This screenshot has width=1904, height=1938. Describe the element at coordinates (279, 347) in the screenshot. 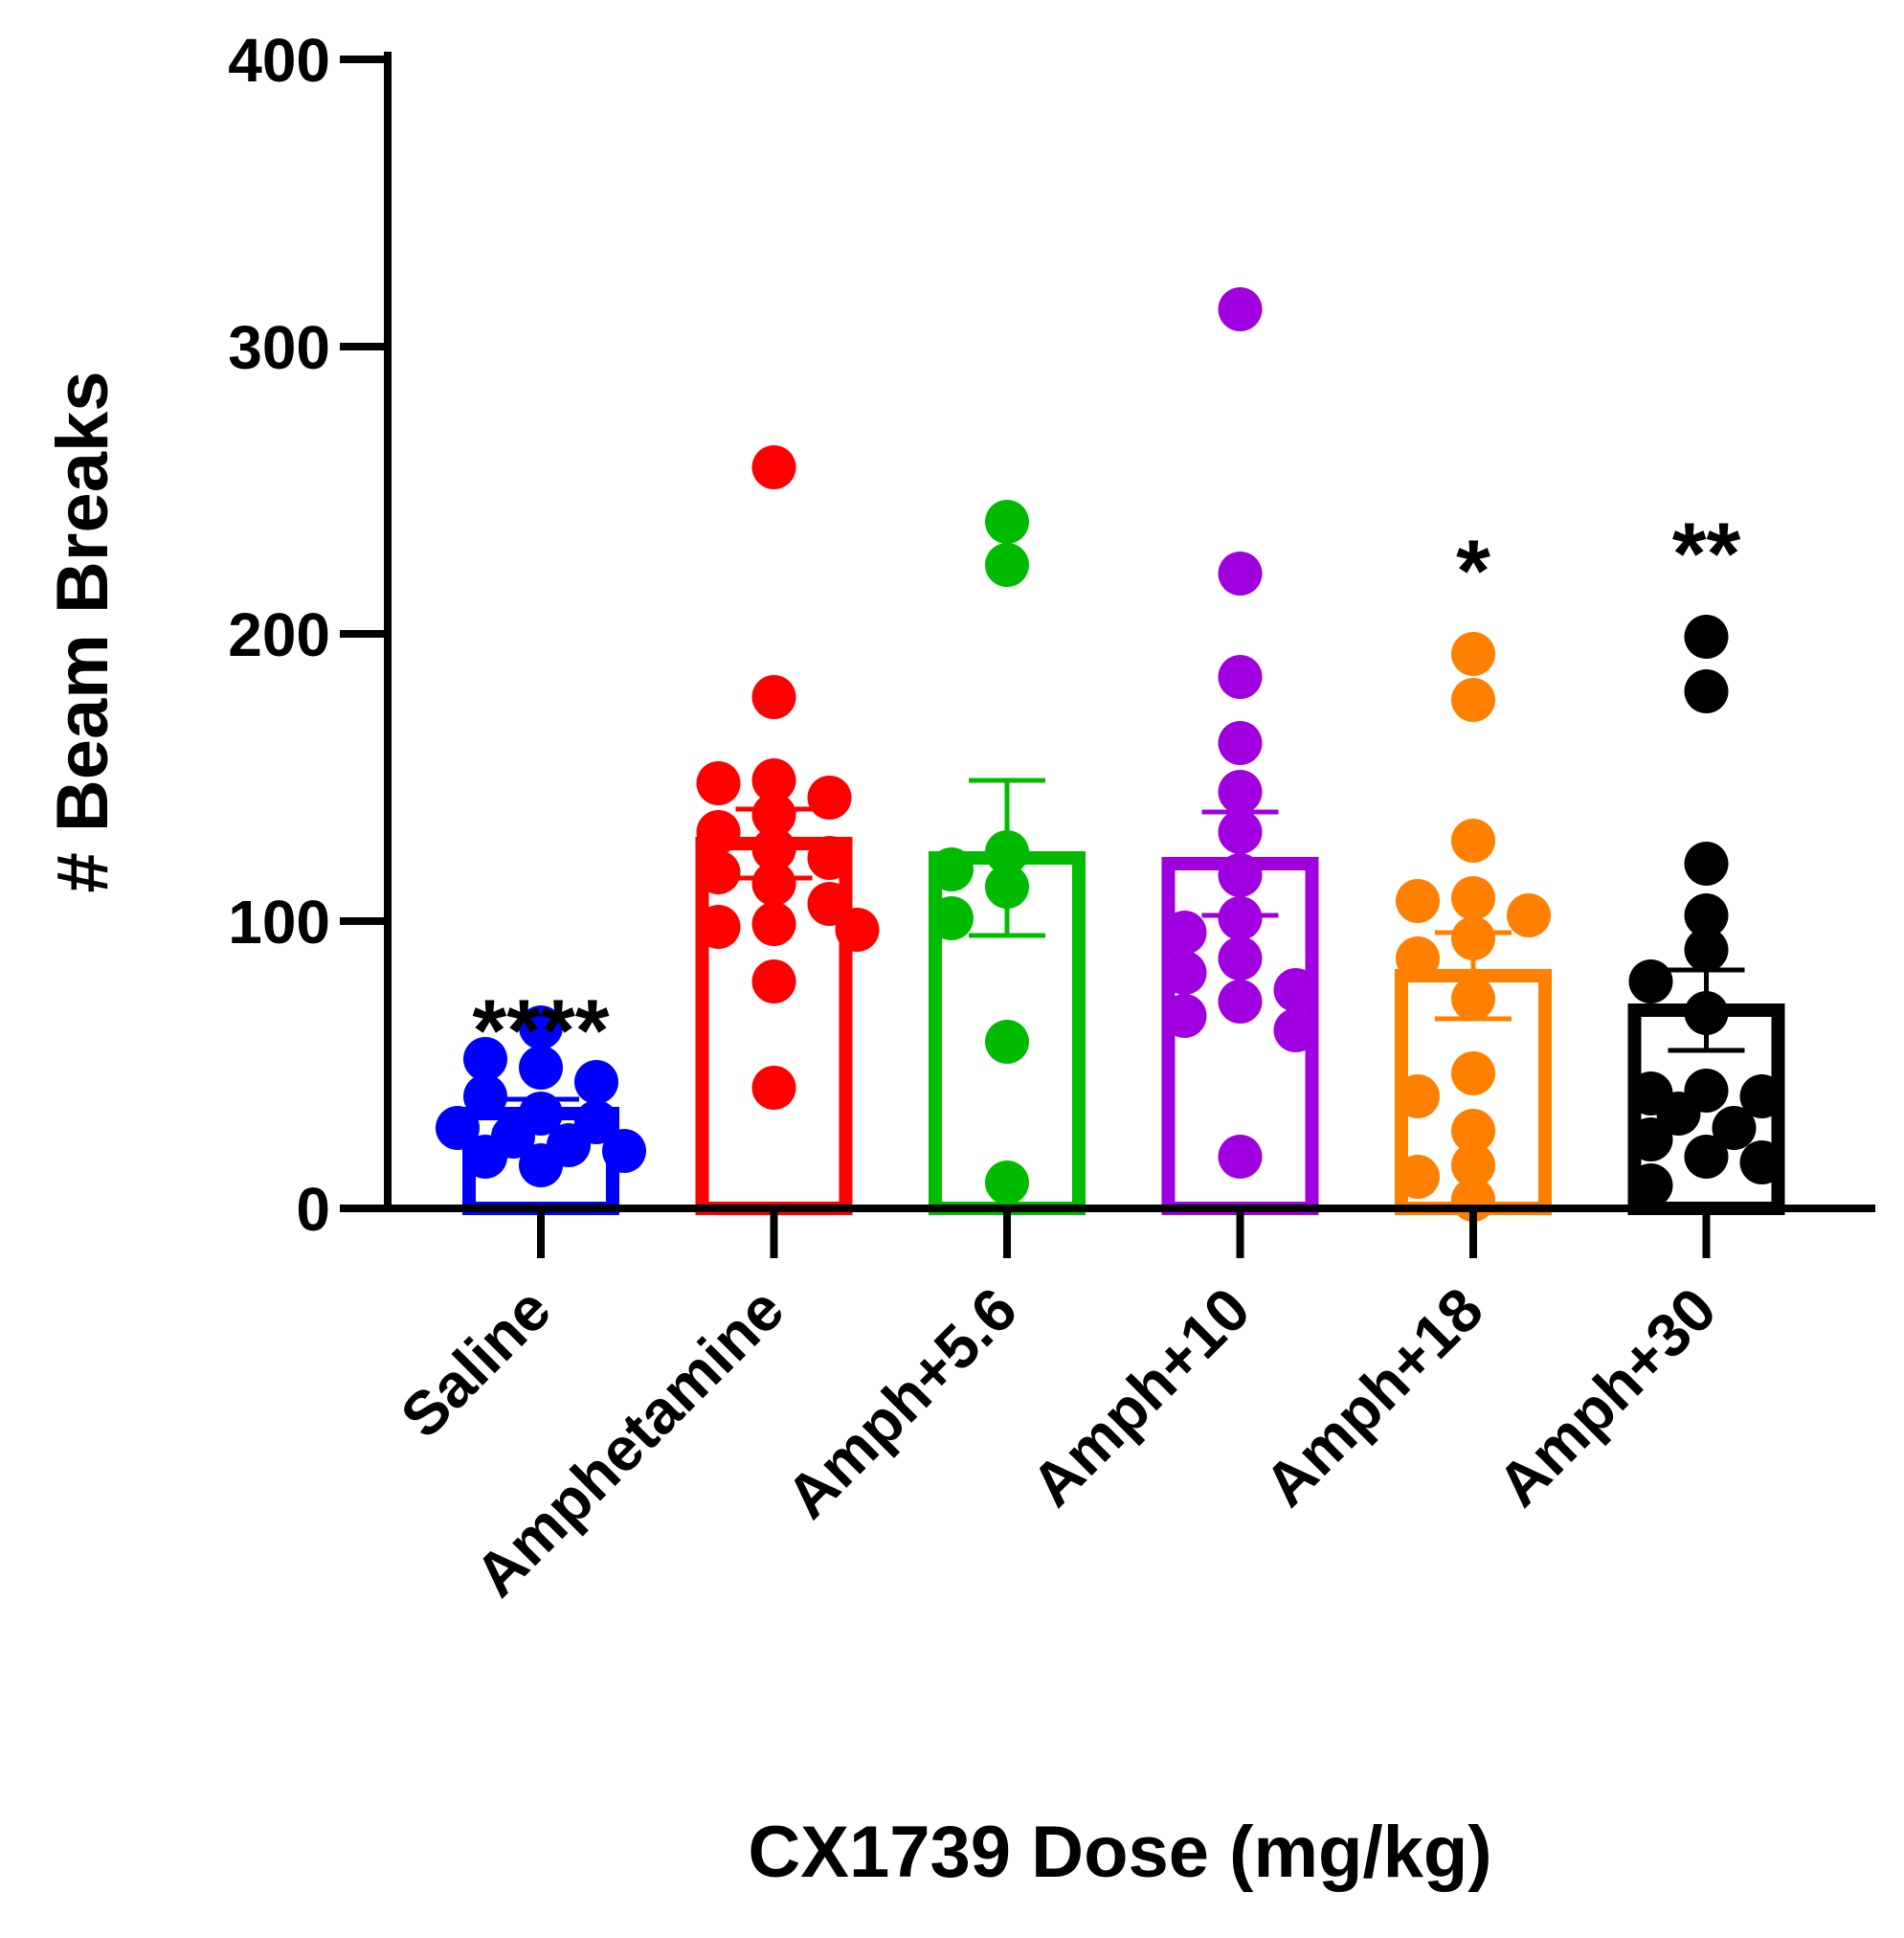

I see `y-tick-label-300: 300` at that location.